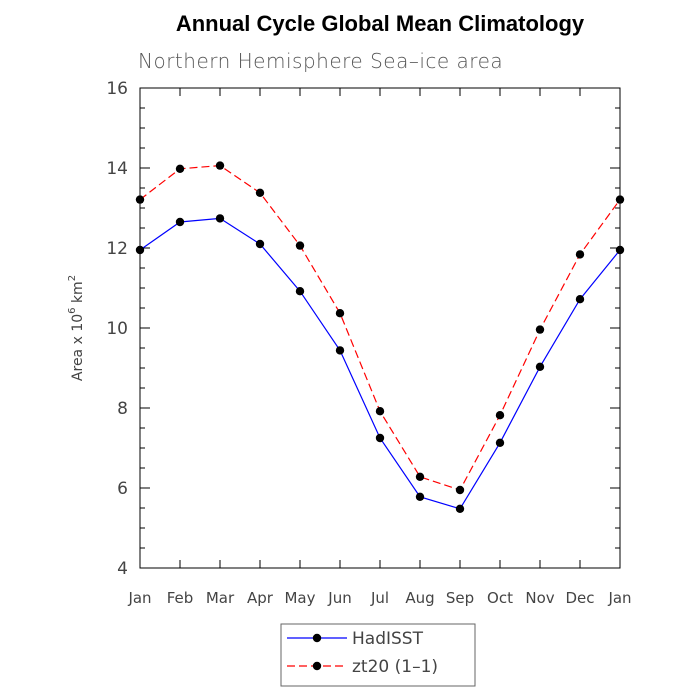  I want to click on x-tick-label: Feb, so click(180, 598).